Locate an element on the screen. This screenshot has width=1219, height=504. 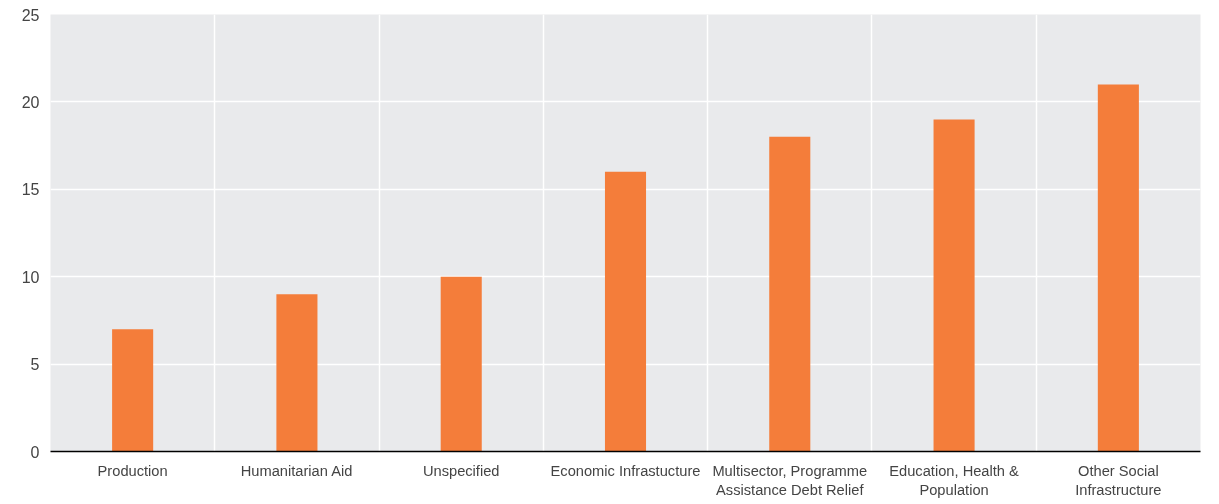
x-tick-label: Education, Health & Population is located at coordinates (954, 480).